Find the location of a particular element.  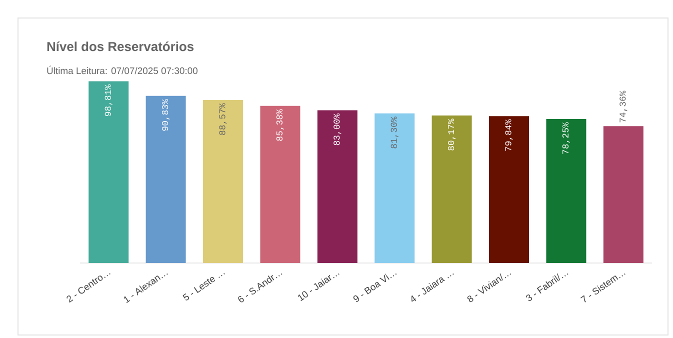

data-label: 88,57% is located at coordinates (223, 119).